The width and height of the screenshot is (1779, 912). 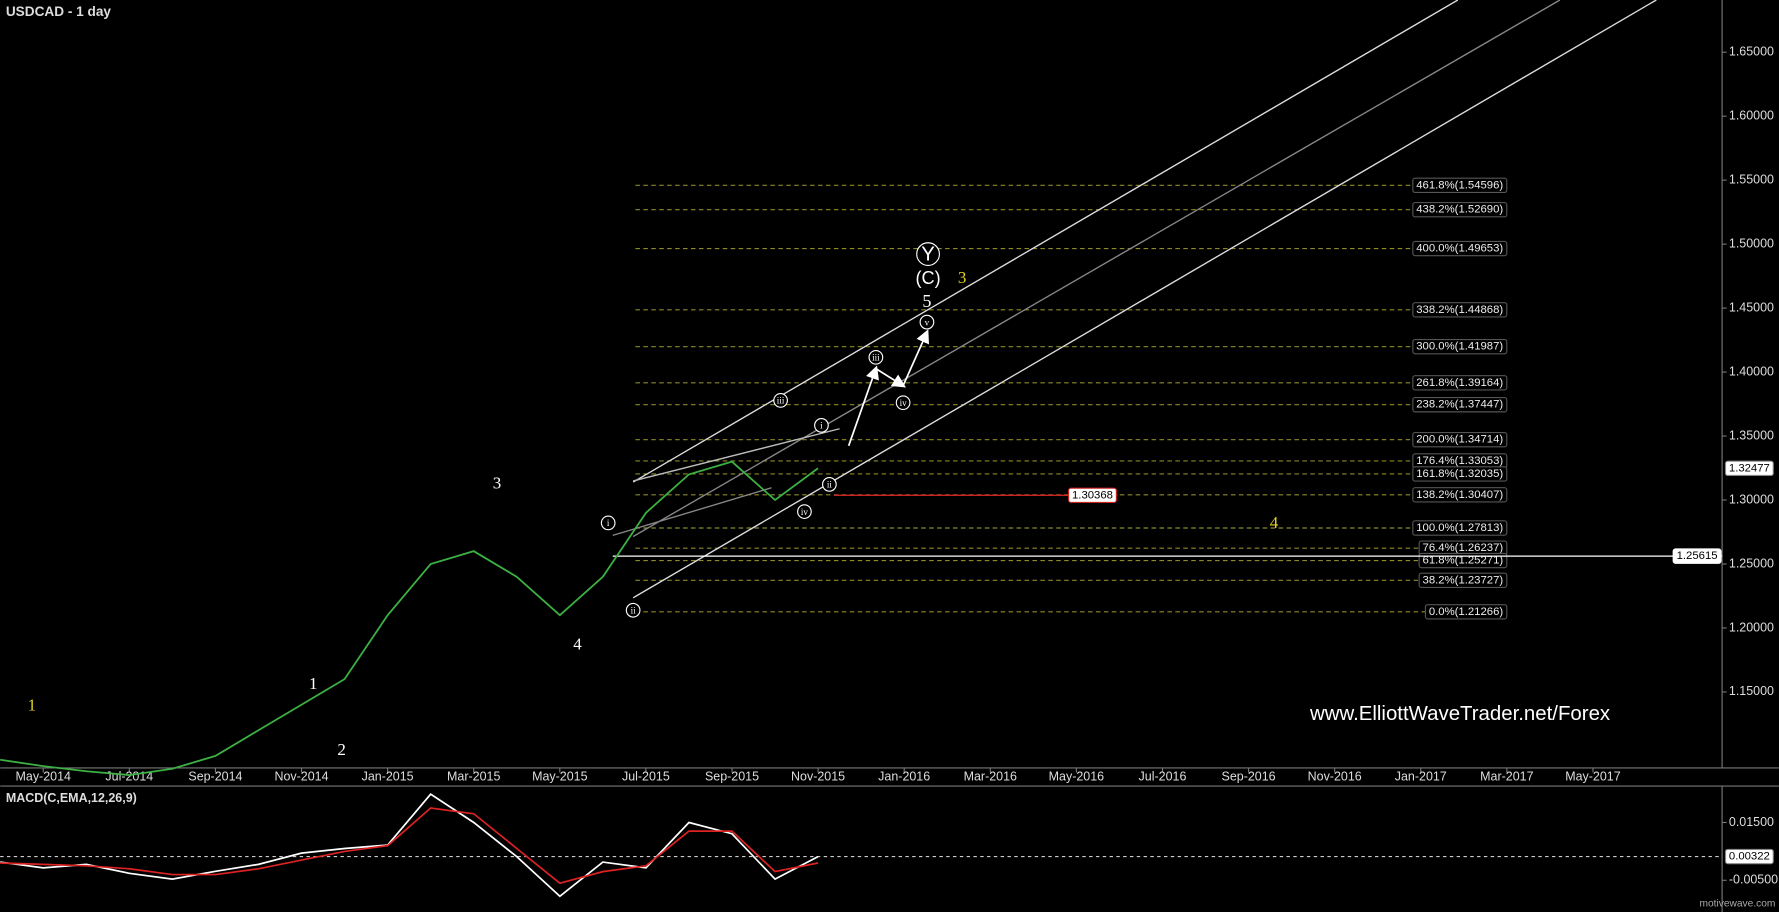 What do you see at coordinates (1751, 307) in the screenshot?
I see `y-tick-label: 1.45000` at bounding box center [1751, 307].